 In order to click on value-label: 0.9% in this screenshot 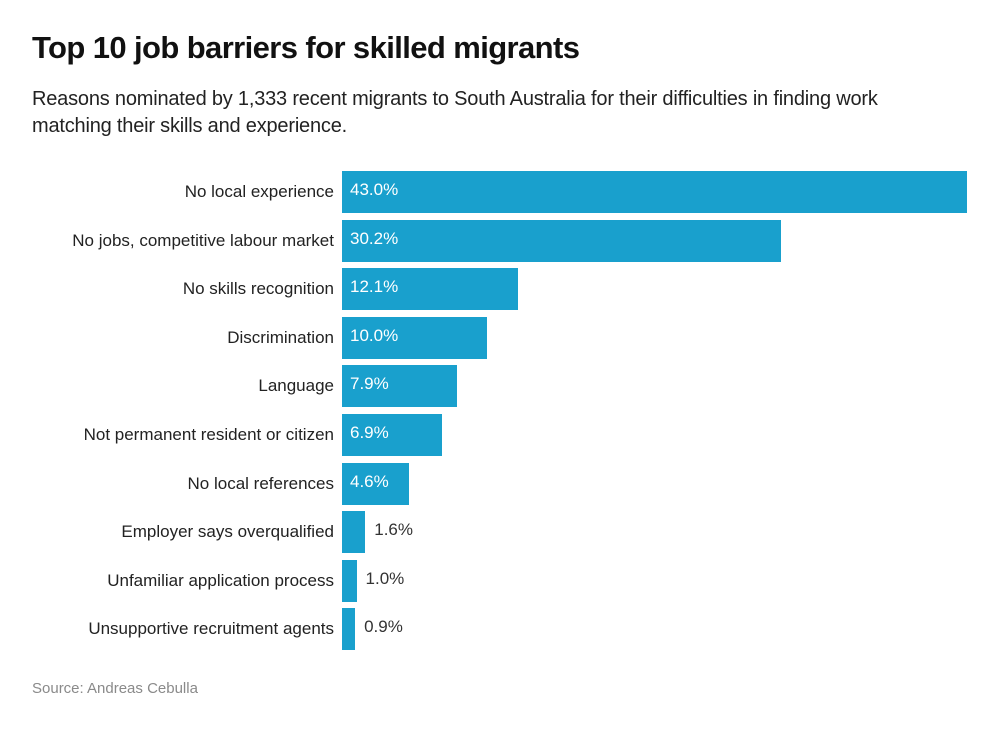, I will do `click(383, 627)`.